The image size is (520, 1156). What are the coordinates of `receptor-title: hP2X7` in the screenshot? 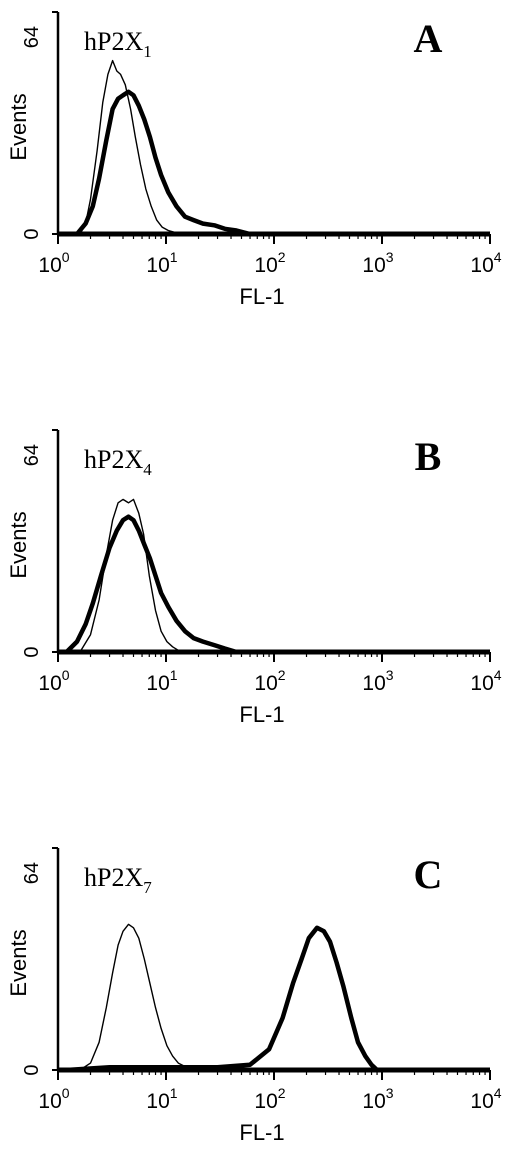 It's located at (118, 880).